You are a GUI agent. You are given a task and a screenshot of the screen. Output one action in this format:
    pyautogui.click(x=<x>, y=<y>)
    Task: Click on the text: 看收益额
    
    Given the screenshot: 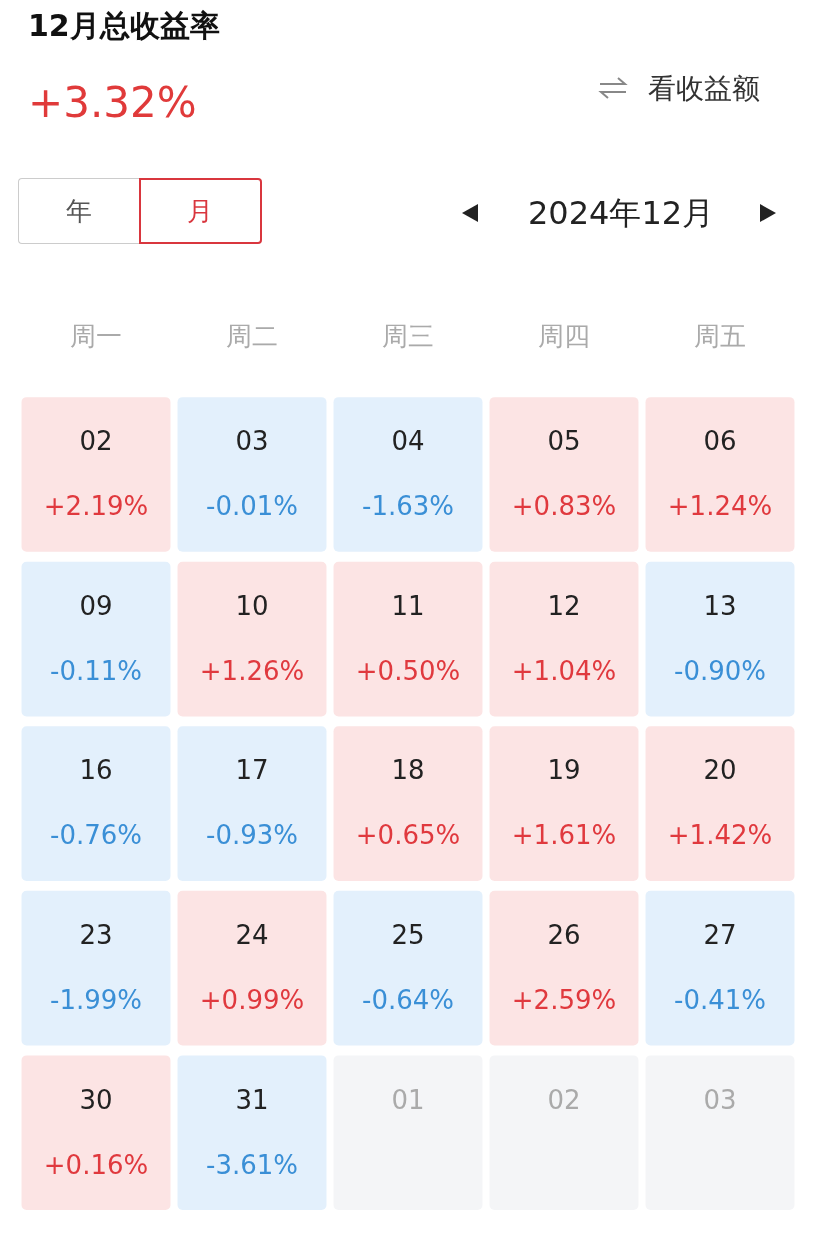 What is the action you would take?
    pyautogui.click(x=704, y=89)
    